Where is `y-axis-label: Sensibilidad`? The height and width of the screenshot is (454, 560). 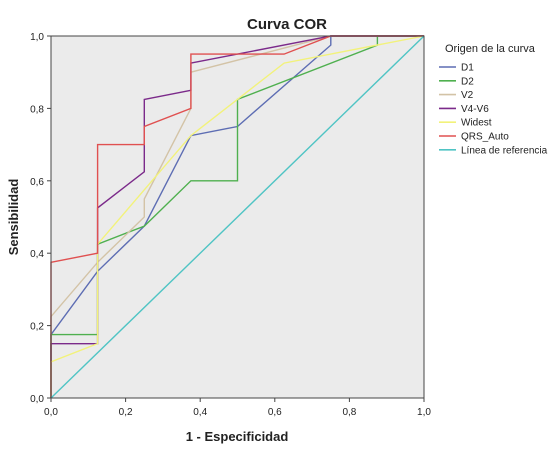
y-axis-label: Sensibilidad is located at coordinates (13, 217).